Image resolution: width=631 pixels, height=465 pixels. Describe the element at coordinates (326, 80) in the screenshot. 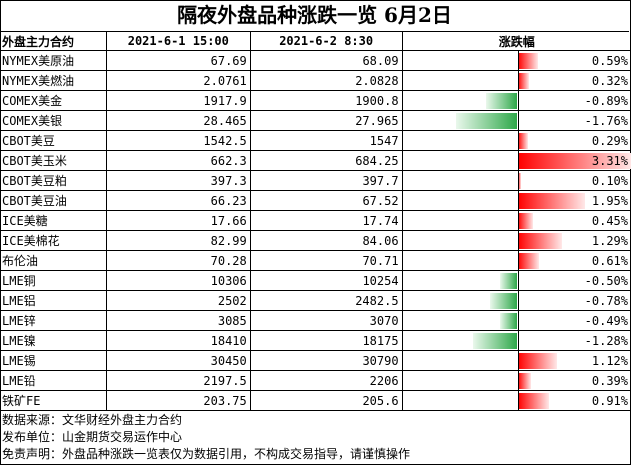

I see `price-after: 2.0828` at that location.